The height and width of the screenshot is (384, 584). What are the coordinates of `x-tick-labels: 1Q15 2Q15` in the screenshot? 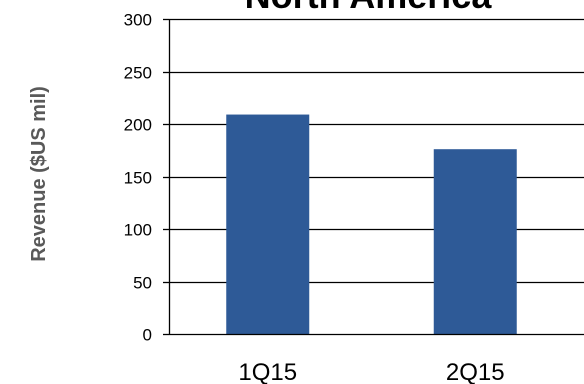 It's located at (371, 371).